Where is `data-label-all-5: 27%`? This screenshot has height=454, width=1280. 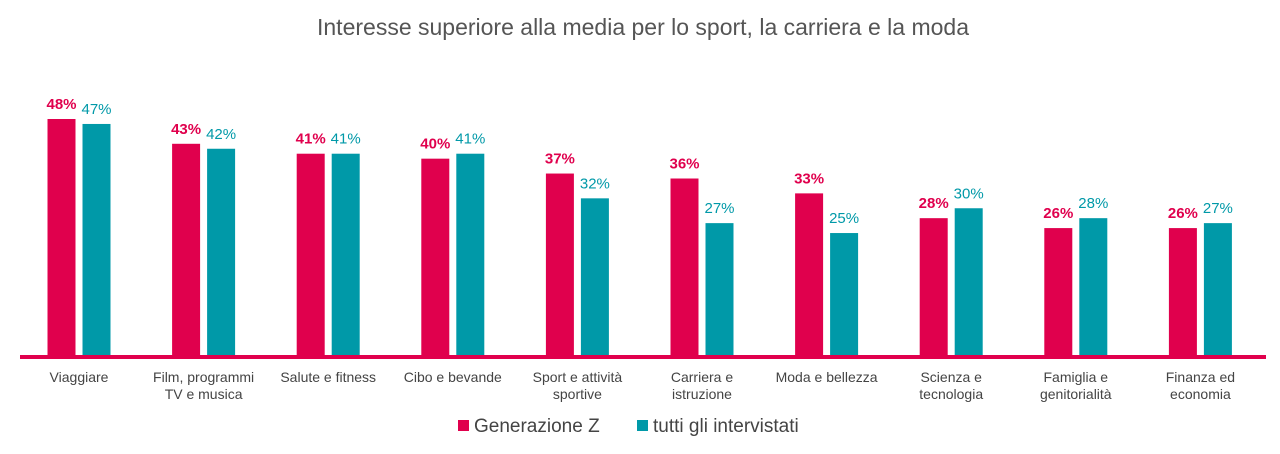 data-label-all-5: 27% is located at coordinates (719, 208).